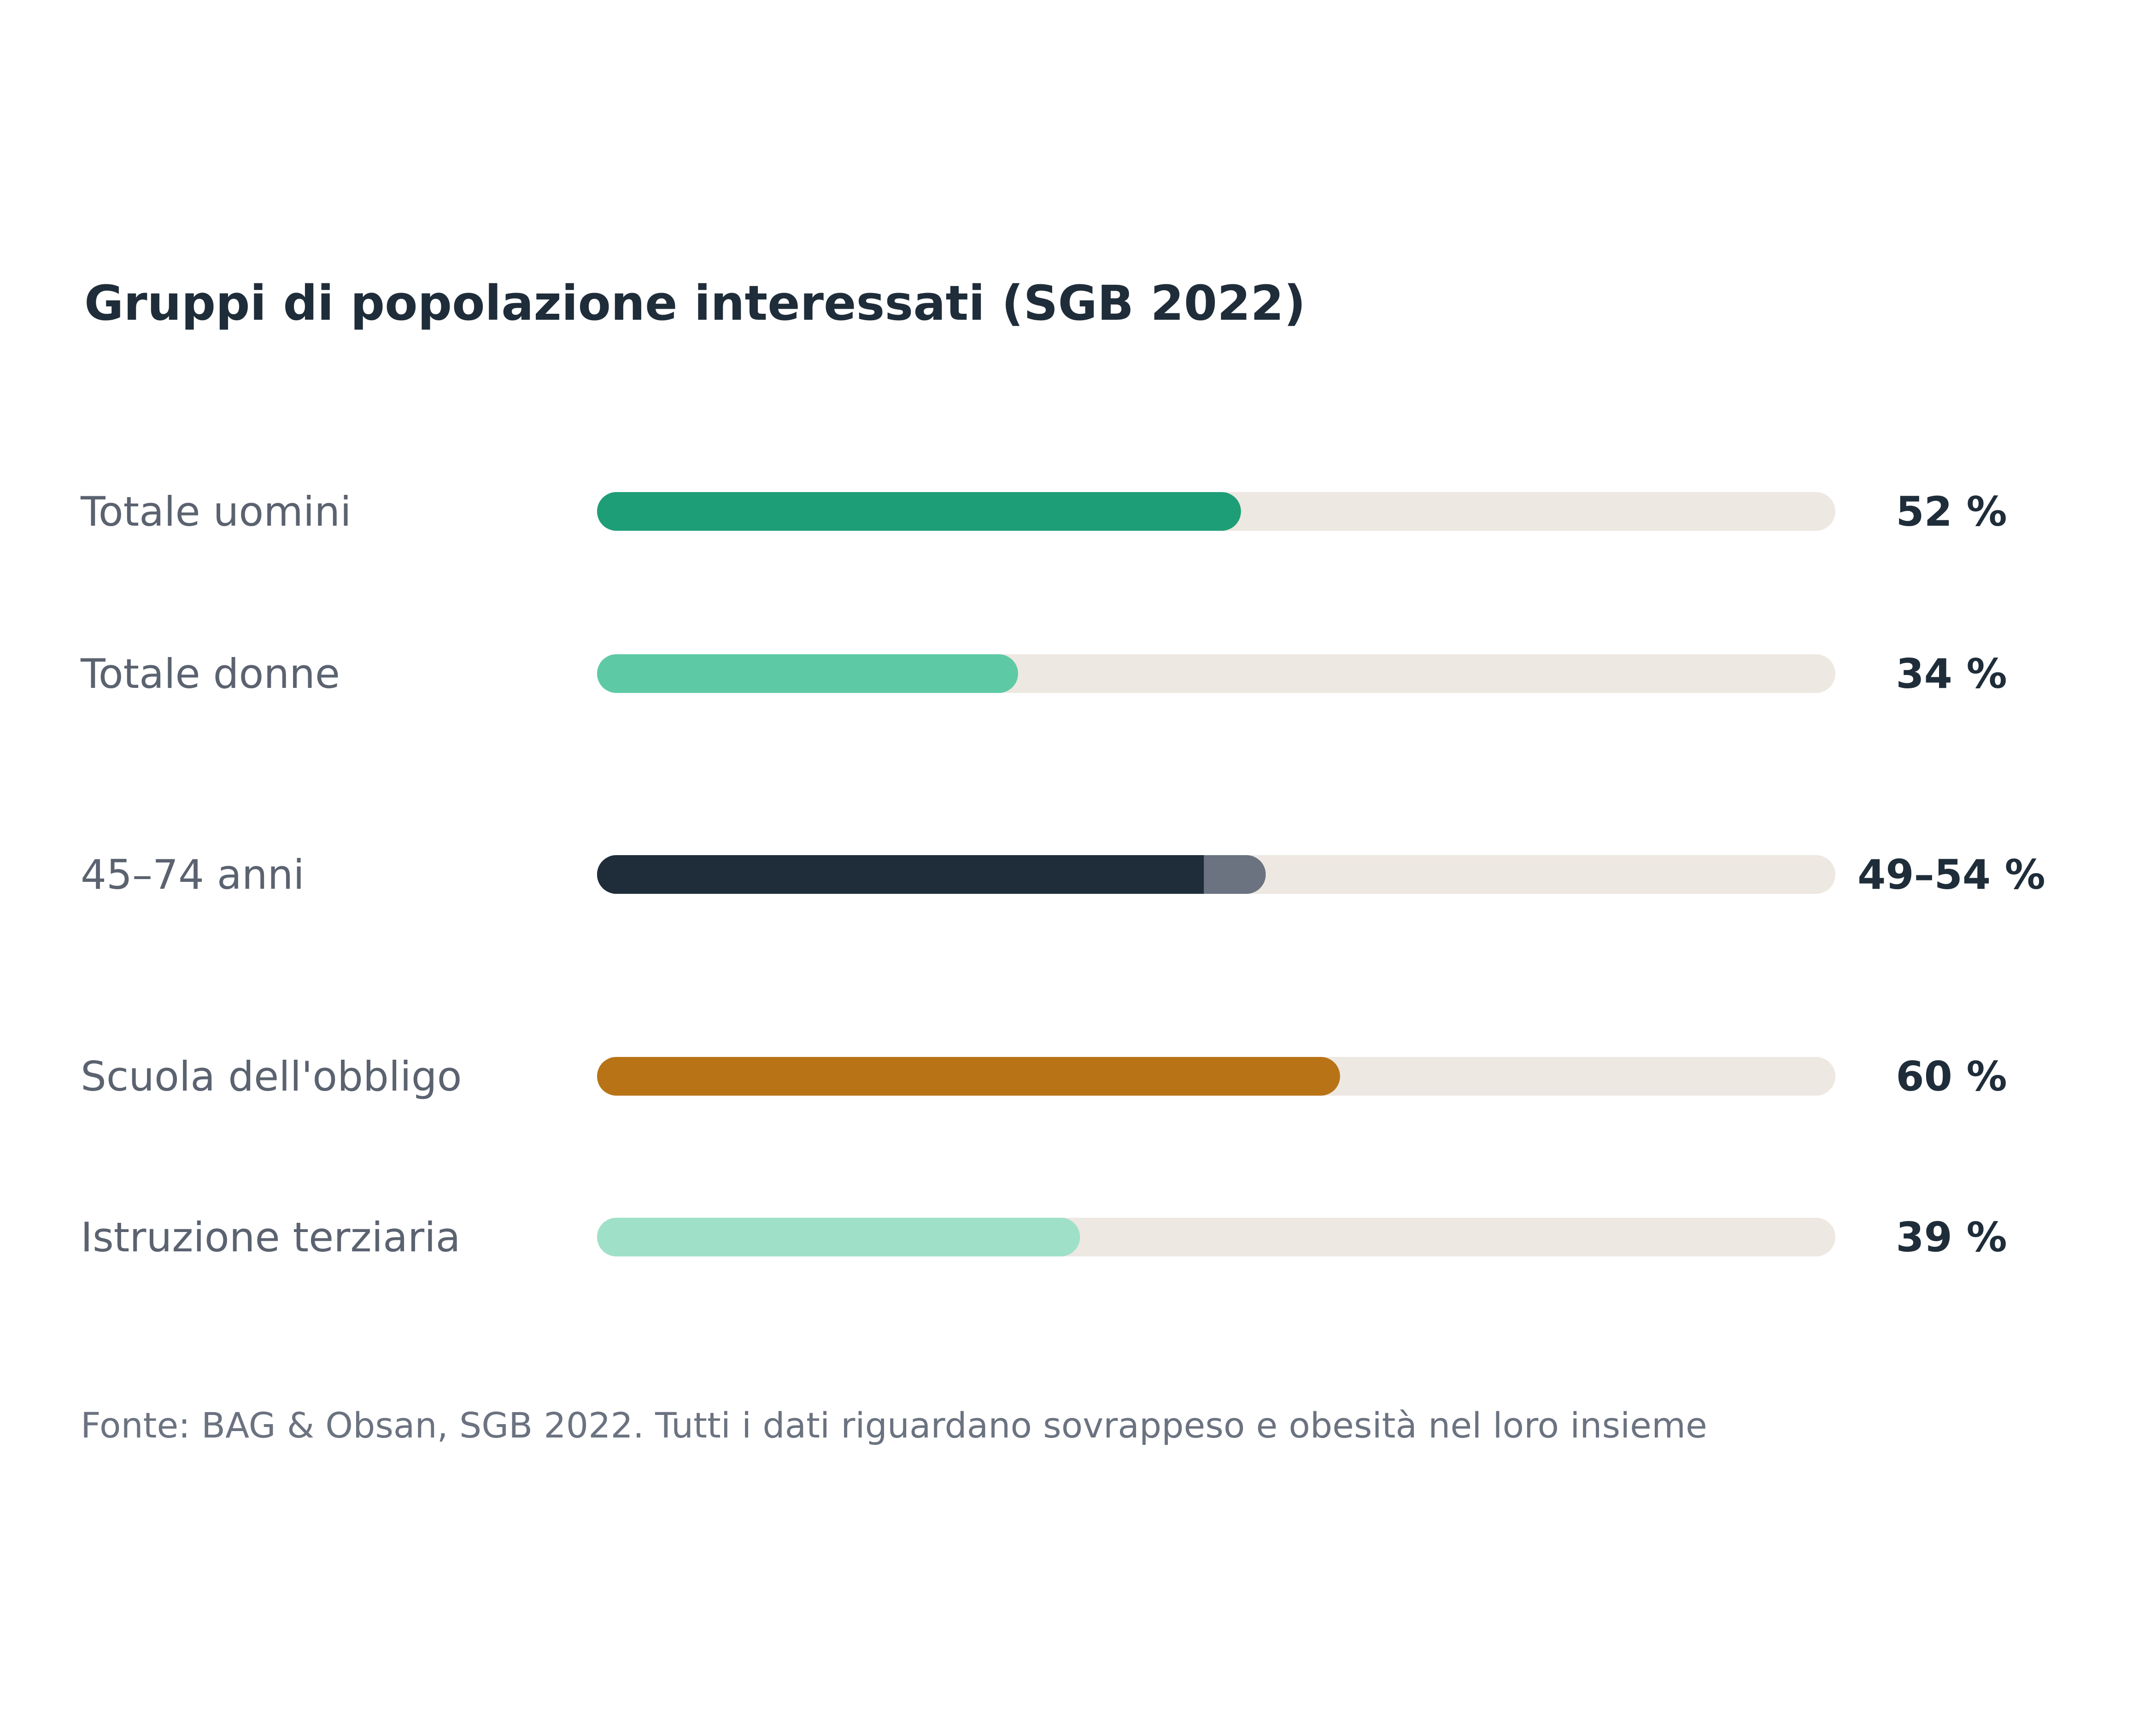  I want to click on value-label: 52 %, so click(1951, 512).